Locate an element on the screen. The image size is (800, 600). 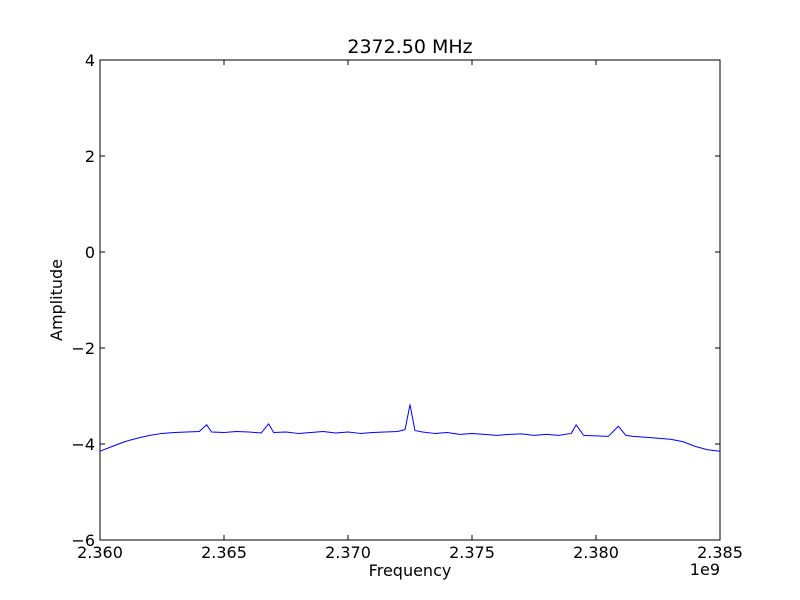
y-tick-label: 0 is located at coordinates (90, 252).